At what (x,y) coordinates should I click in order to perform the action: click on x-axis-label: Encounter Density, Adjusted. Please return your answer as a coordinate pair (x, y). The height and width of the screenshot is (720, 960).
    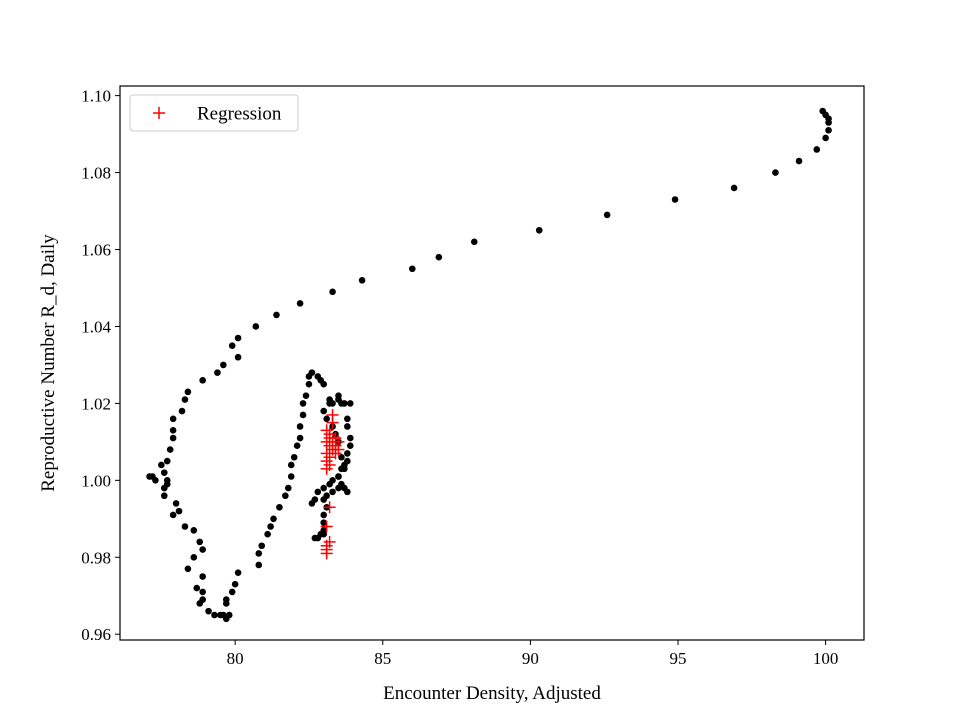
    Looking at the image, I should click on (492, 693).